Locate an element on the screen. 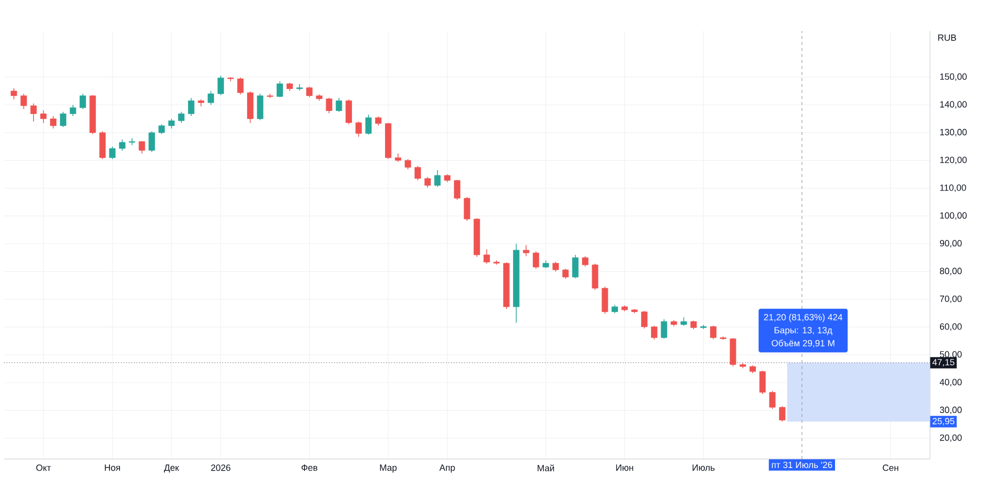 This screenshot has width=1000, height=483. y-tick-label: 80,00 is located at coordinates (951, 272).